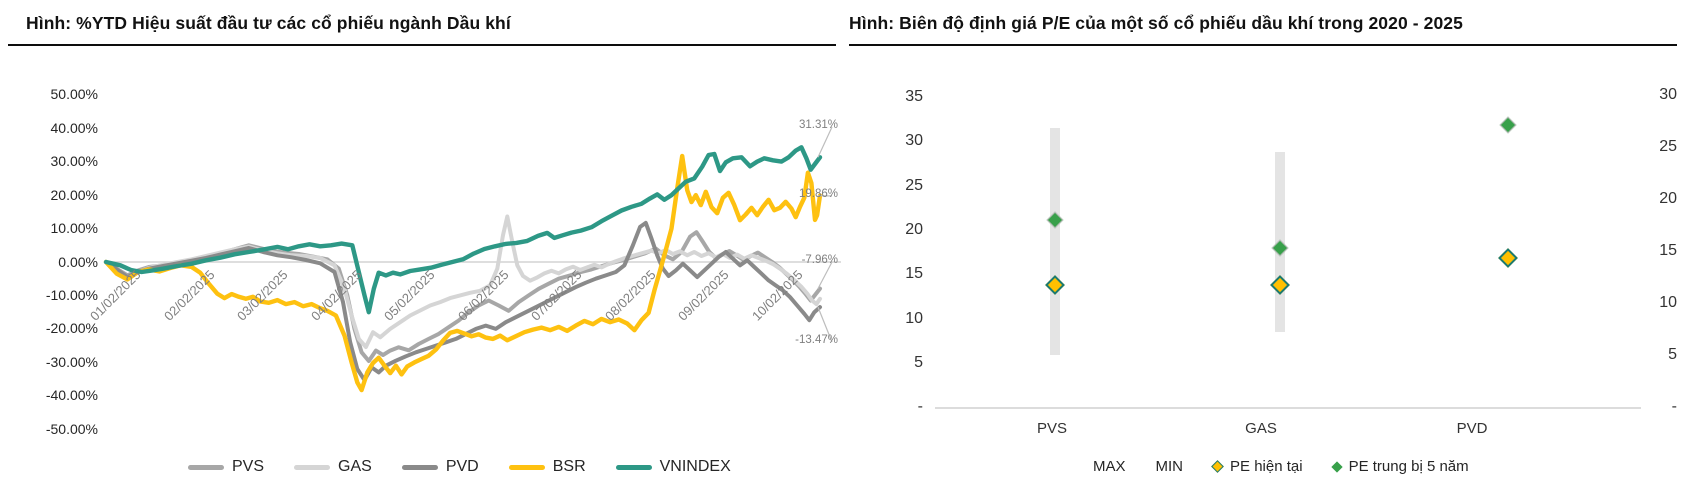  I want to click on pe-average-swatch-icon, so click(1336, 466).